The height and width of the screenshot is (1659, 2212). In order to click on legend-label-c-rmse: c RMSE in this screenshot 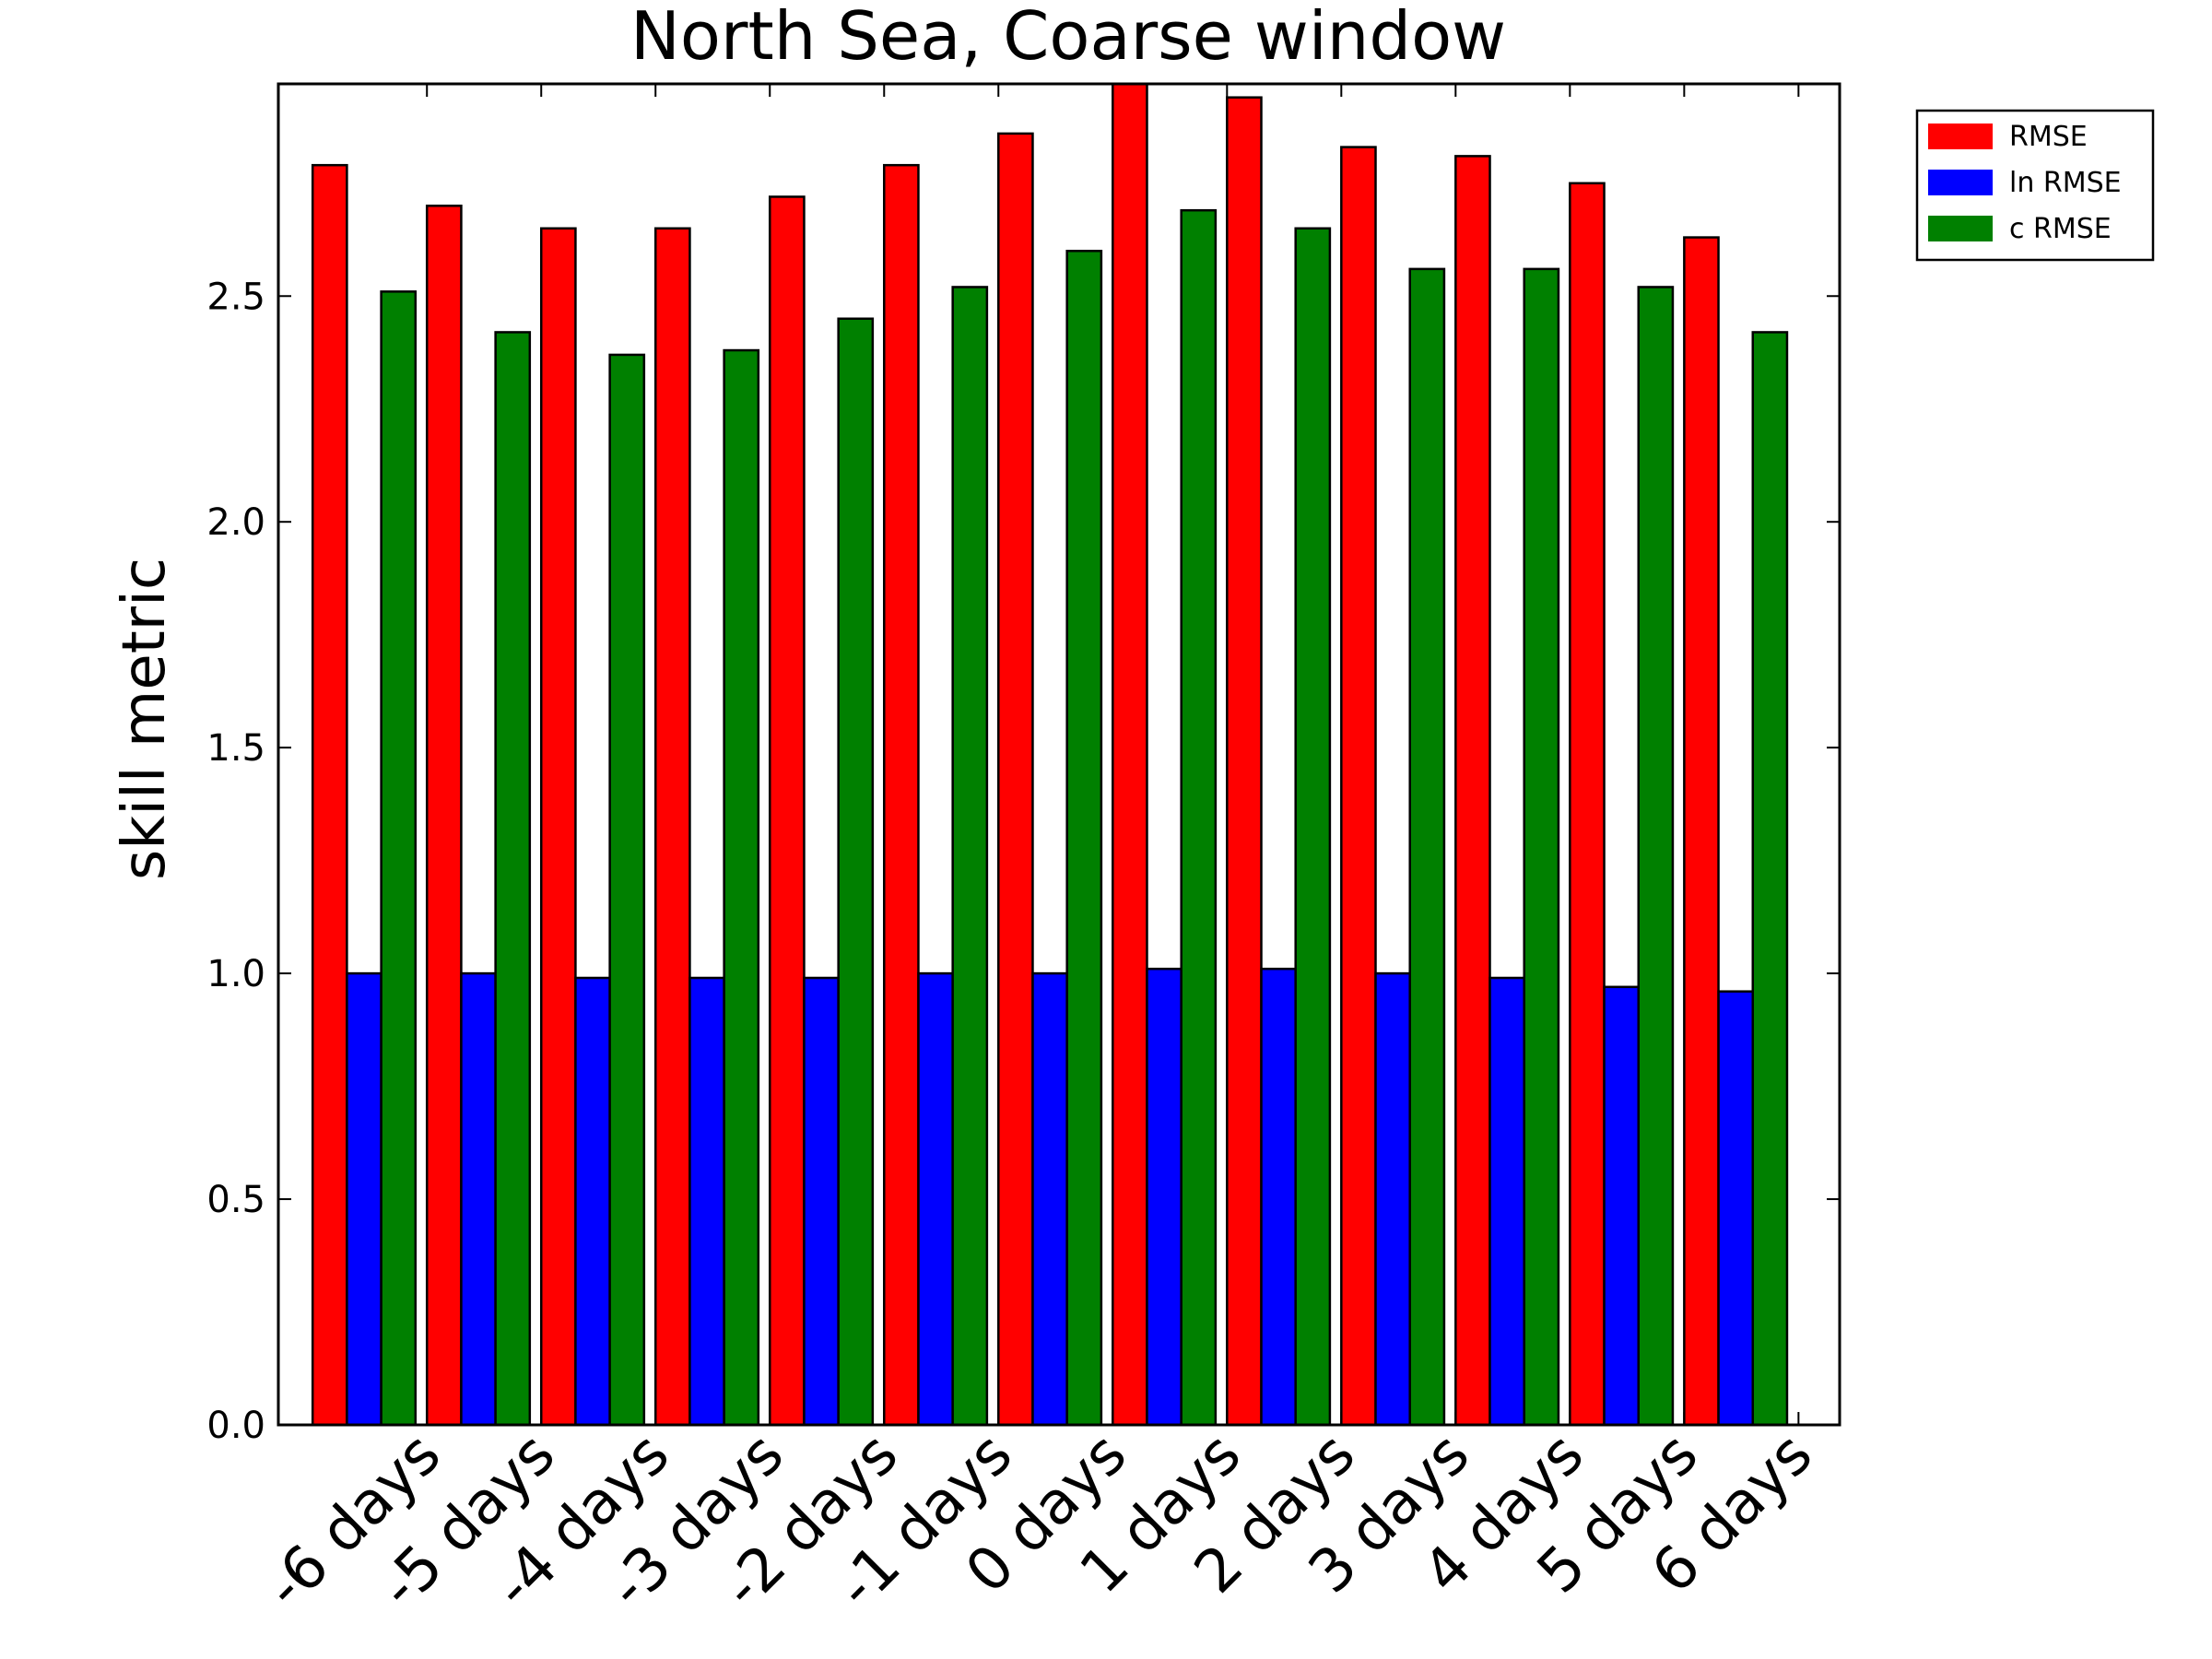, I will do `click(2060, 229)`.